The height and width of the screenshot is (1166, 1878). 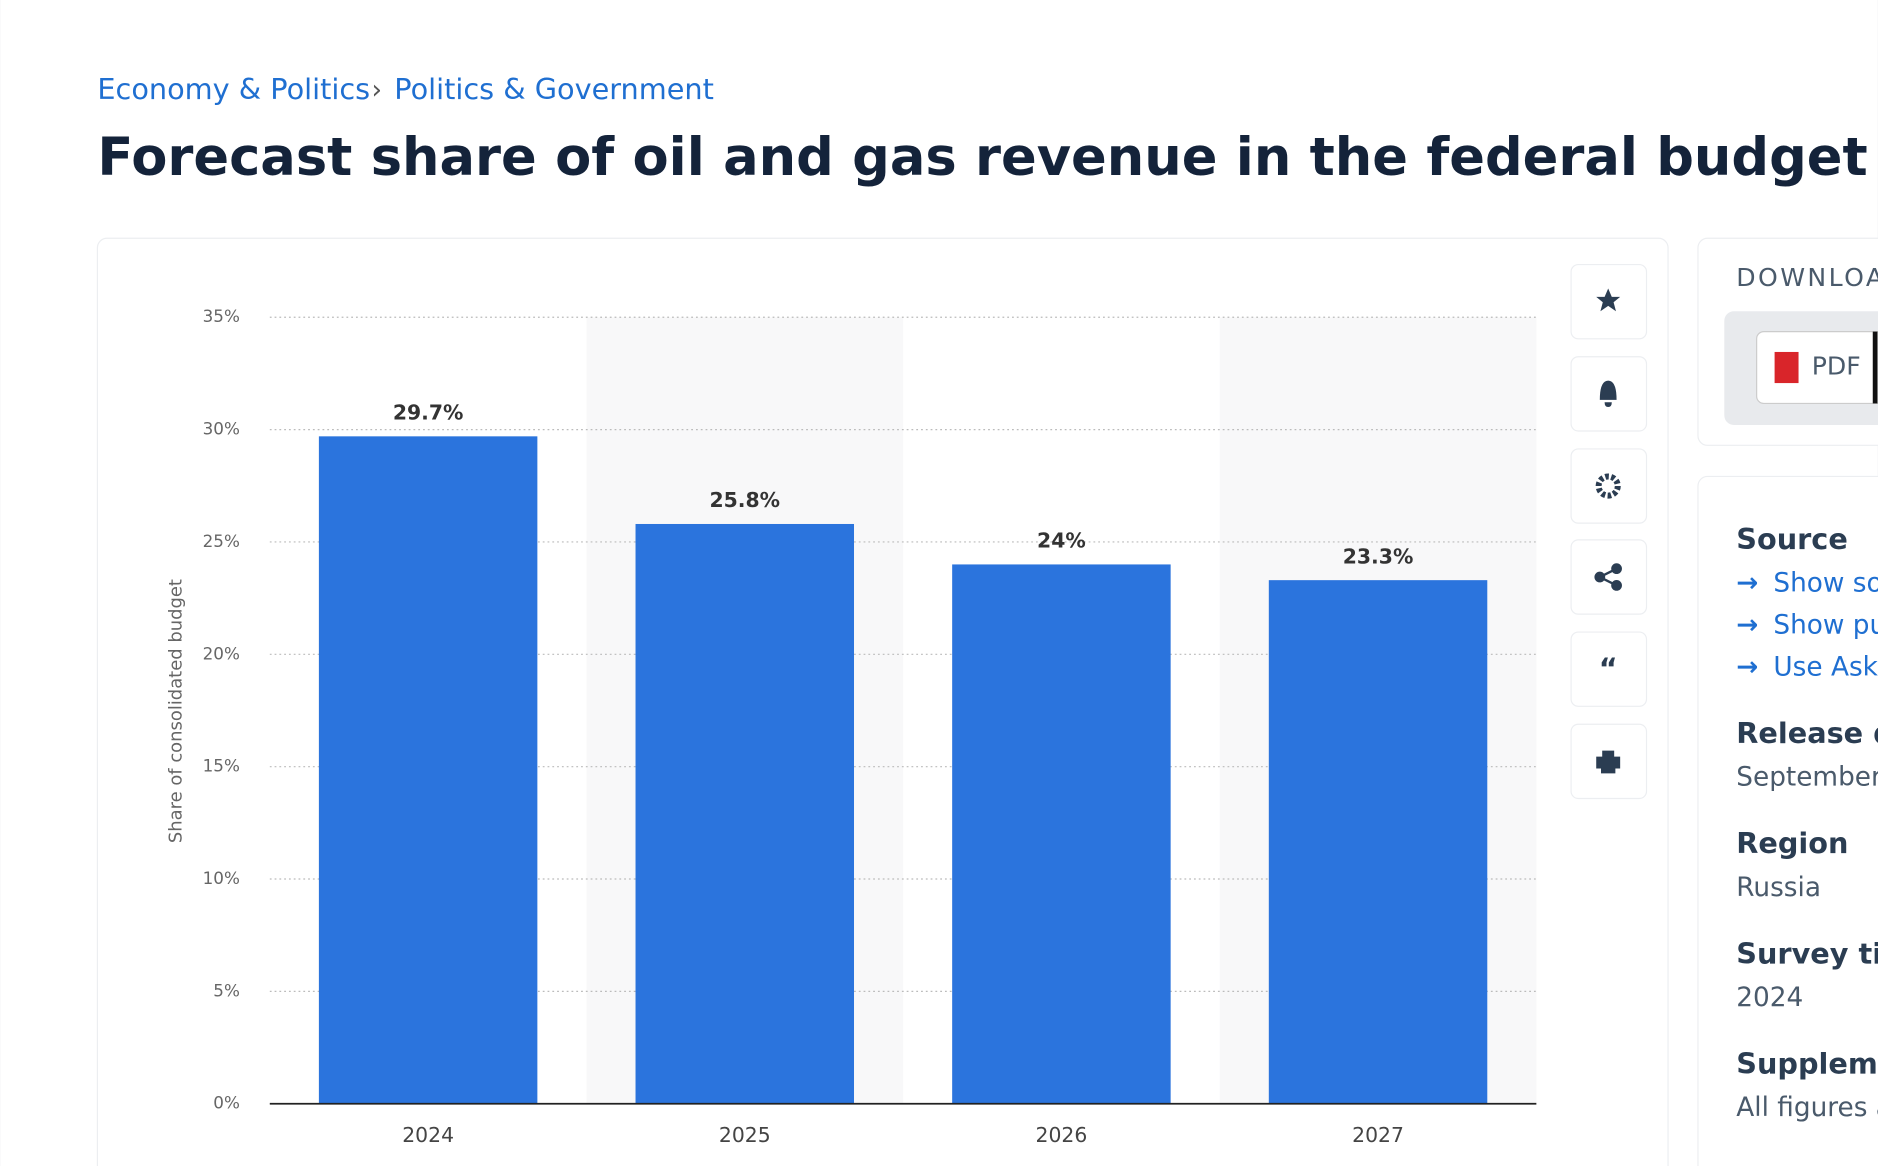 What do you see at coordinates (221, 653) in the screenshot?
I see `y-tick-label: 20%` at bounding box center [221, 653].